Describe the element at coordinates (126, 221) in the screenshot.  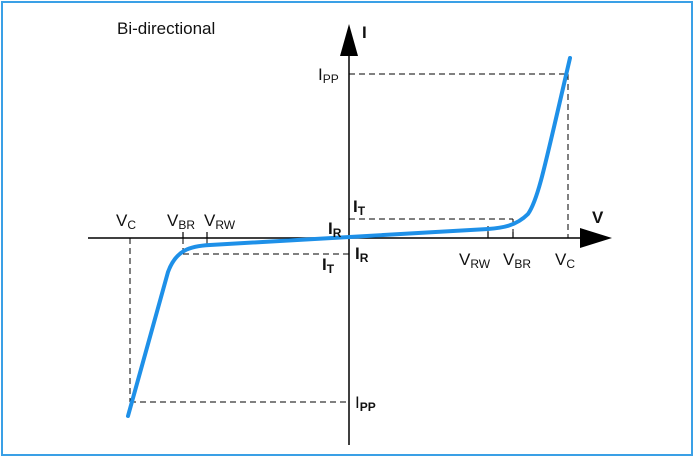
I see `label-vc-left: VC` at that location.